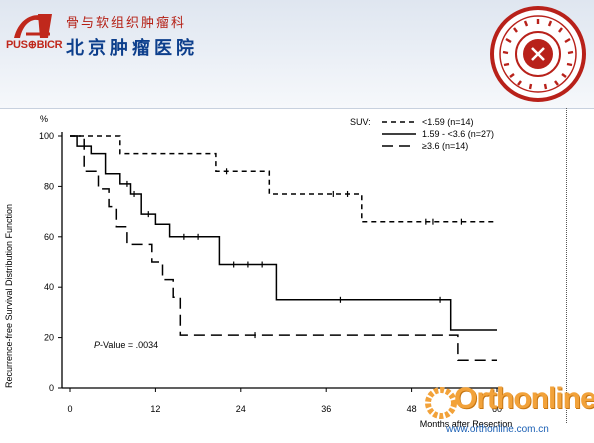 The image size is (594, 443). Describe the element at coordinates (360, 122) in the screenshot. I see `legend-title: SUV:` at that location.